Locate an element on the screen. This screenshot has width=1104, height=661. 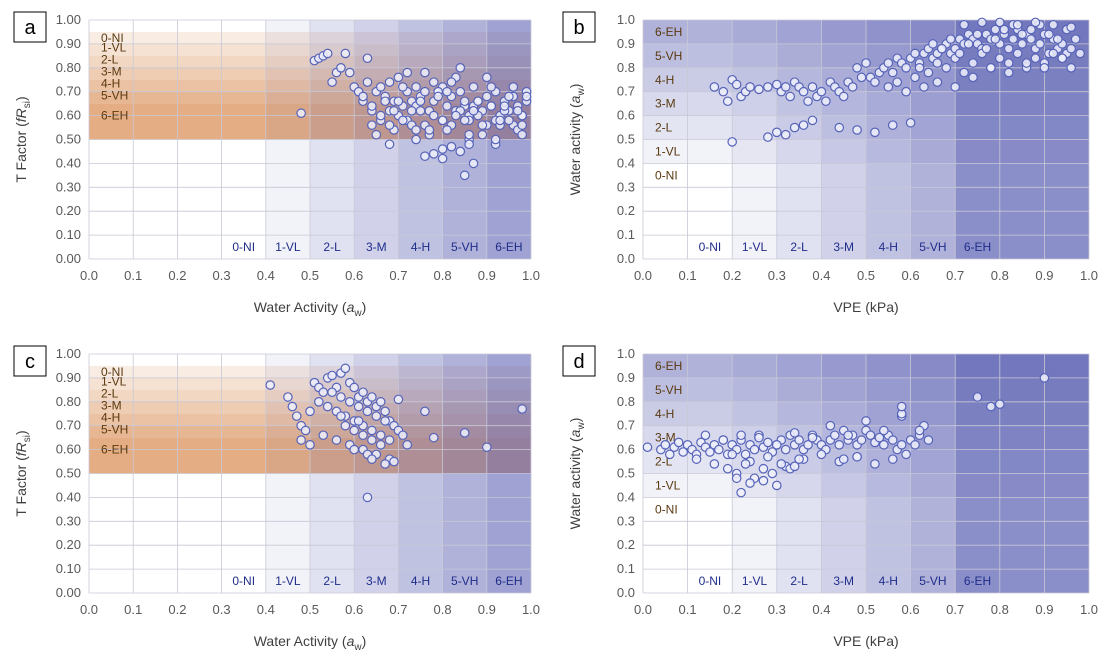
x-tick-label: 0.1 is located at coordinates (133, 609).